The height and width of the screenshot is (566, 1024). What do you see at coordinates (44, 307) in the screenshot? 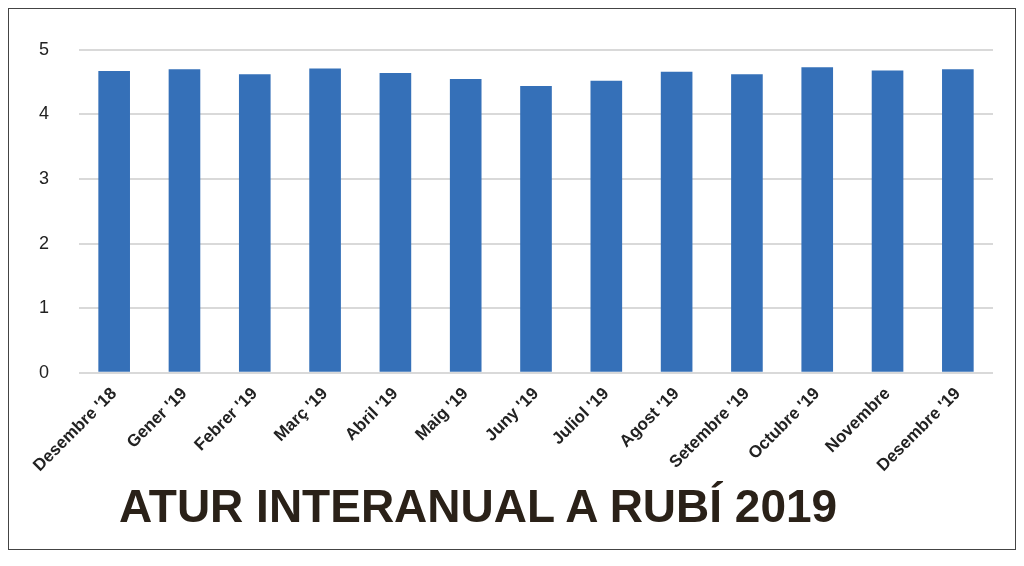
I see `y-tick-label: 1` at bounding box center [44, 307].